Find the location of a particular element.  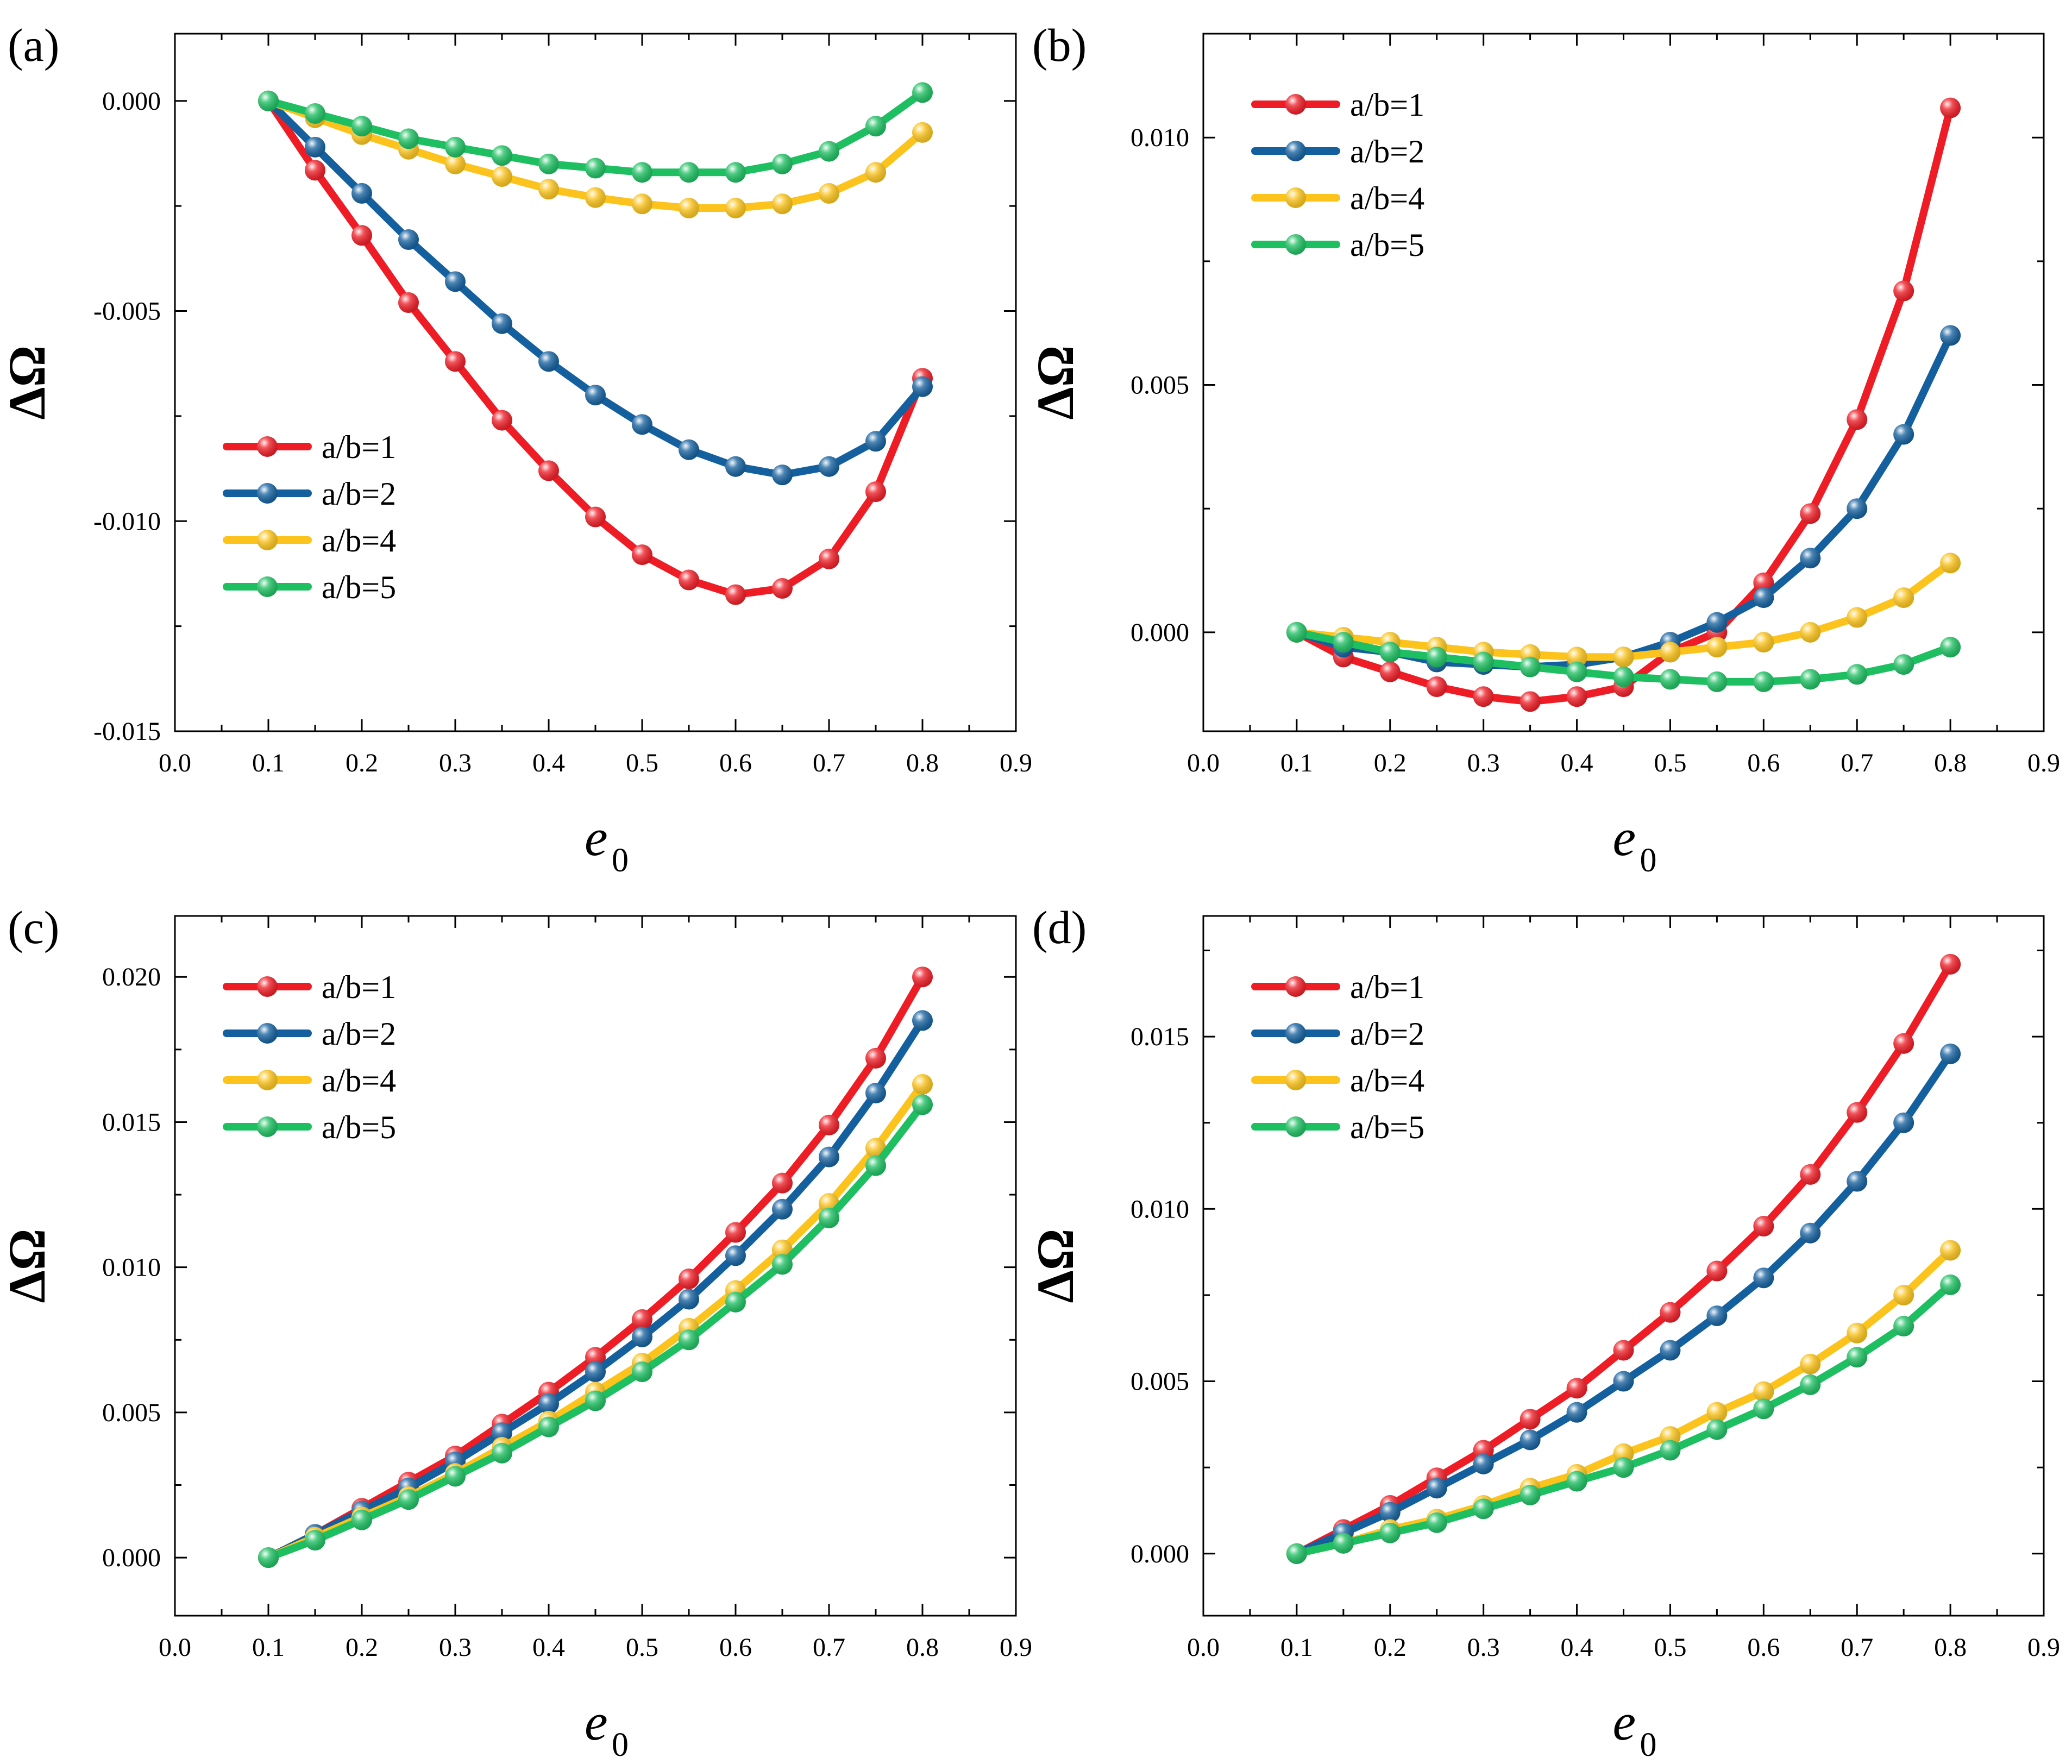

panel-label: (a) is located at coordinates (33, 45).